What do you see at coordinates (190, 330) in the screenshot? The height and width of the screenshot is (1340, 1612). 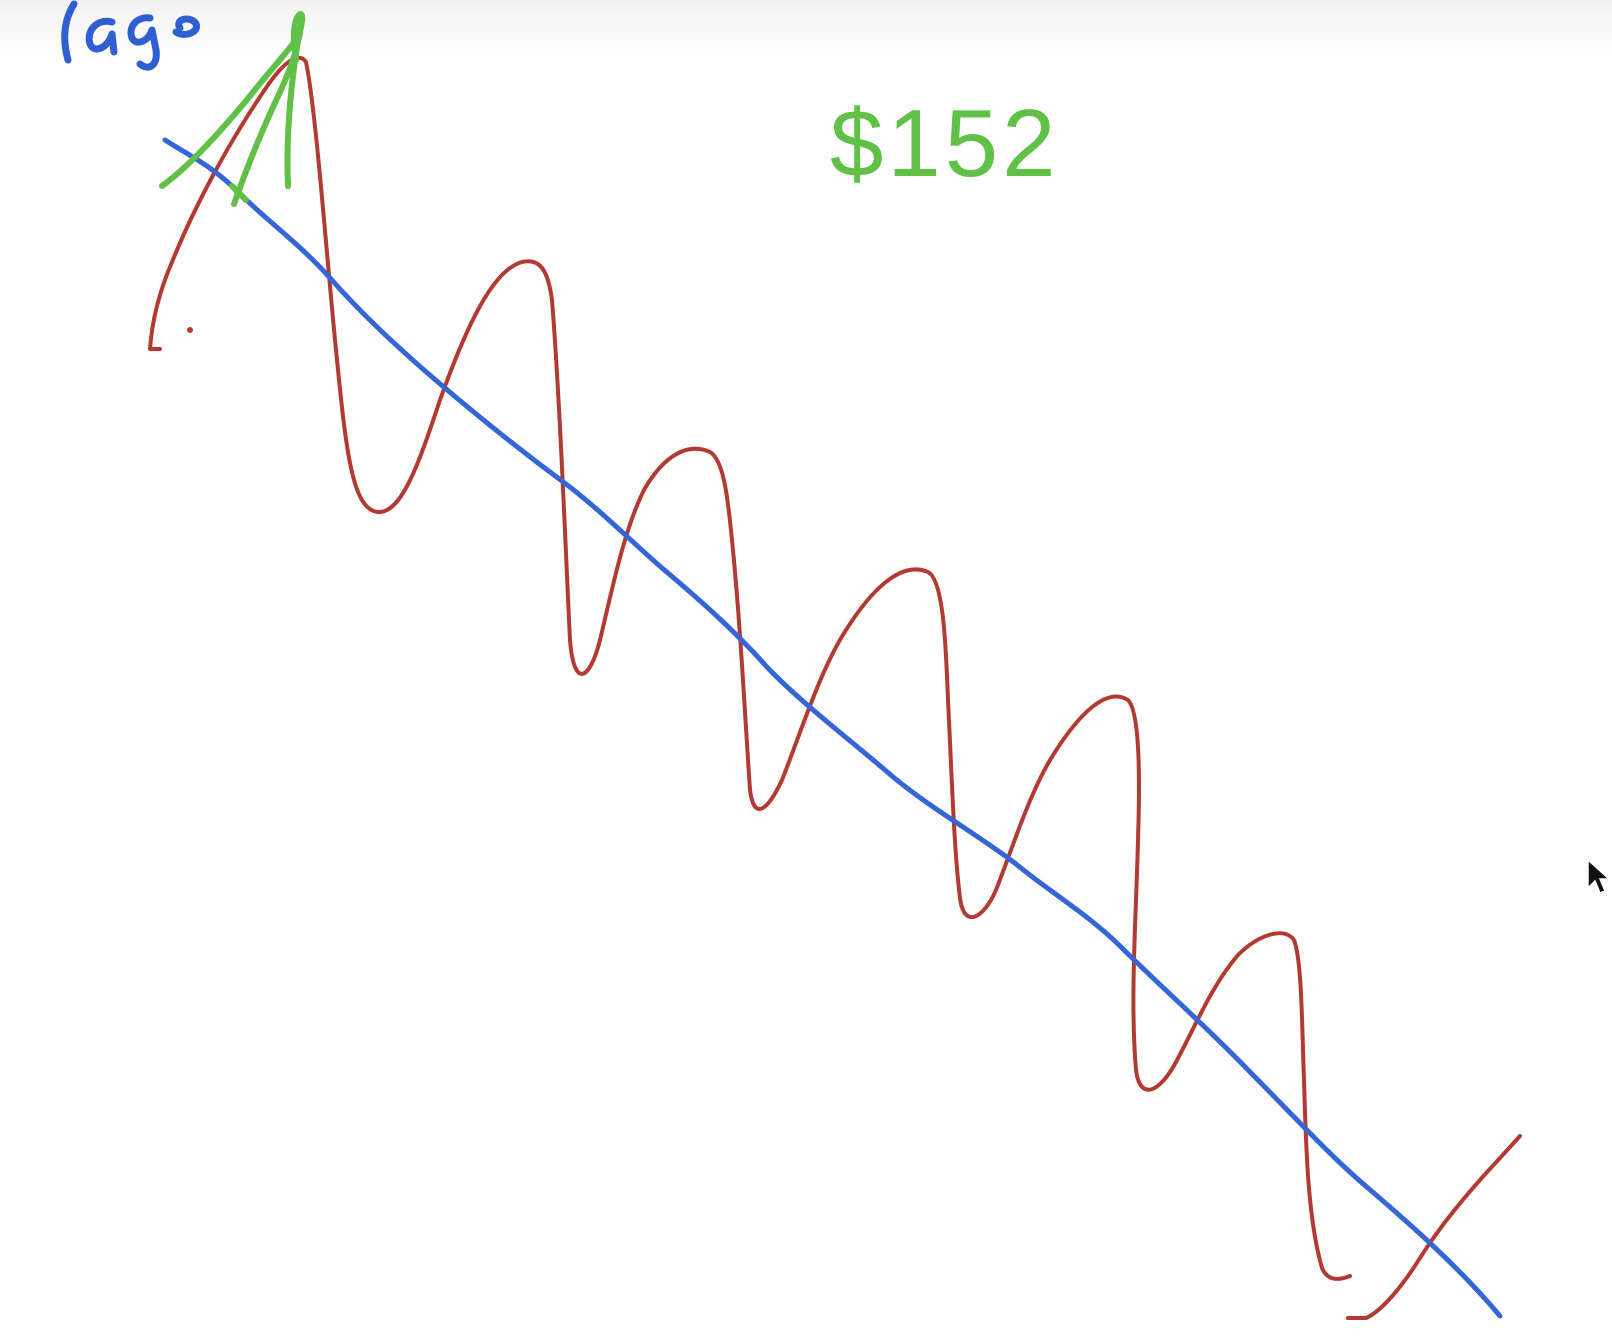 I see `small-dot-mark` at bounding box center [190, 330].